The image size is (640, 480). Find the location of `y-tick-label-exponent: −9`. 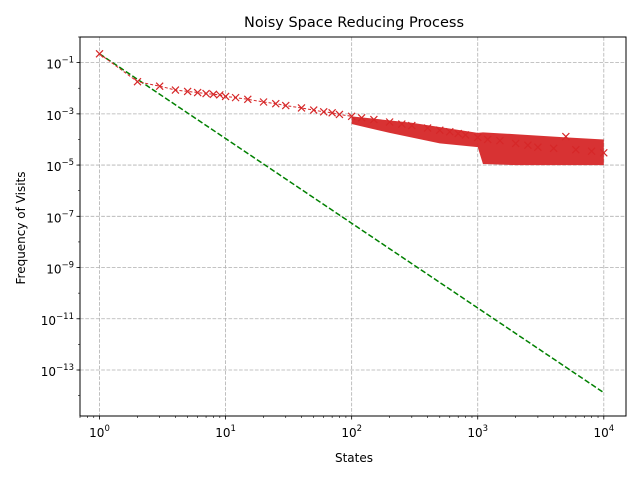

y-tick-label-exponent: −9 is located at coordinates (67, 266).